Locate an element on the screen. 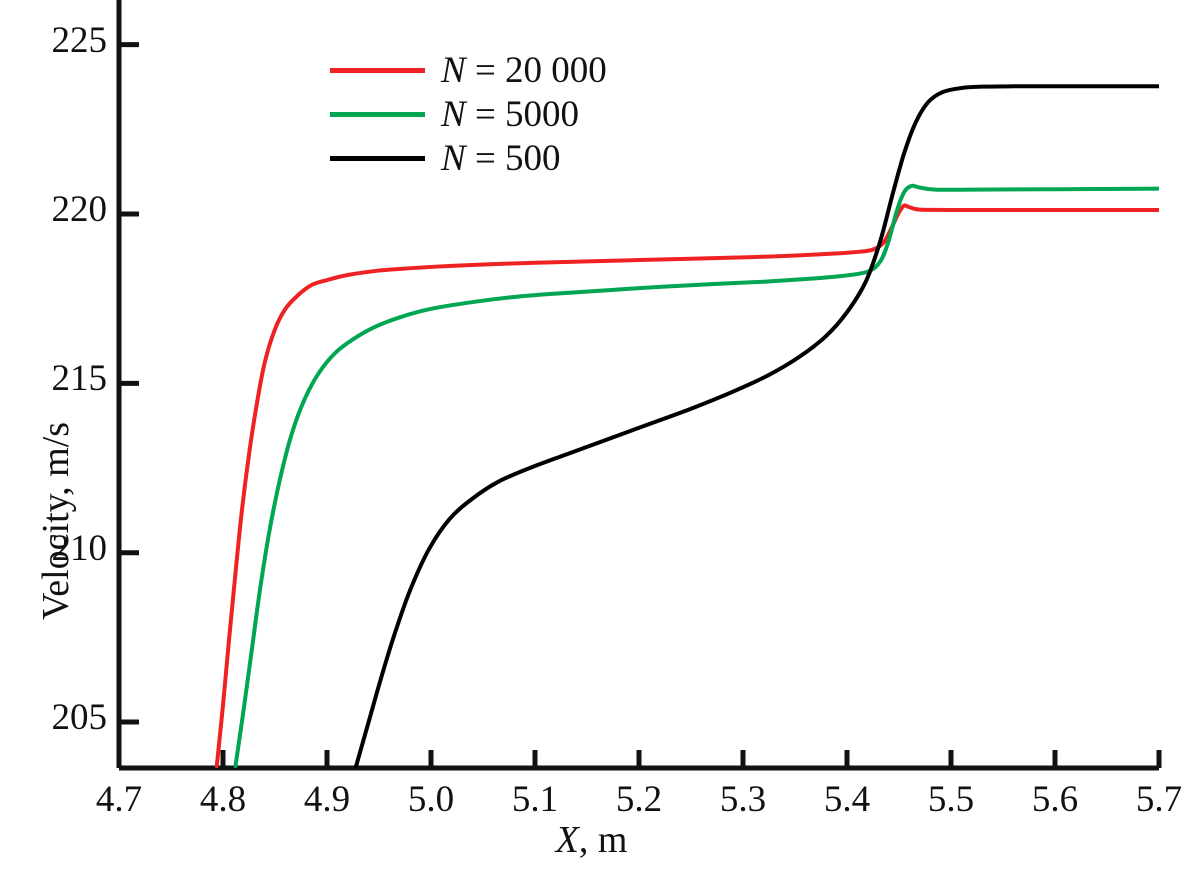 The image size is (1183, 871). legend-item: N = 500 is located at coordinates (468, 158).